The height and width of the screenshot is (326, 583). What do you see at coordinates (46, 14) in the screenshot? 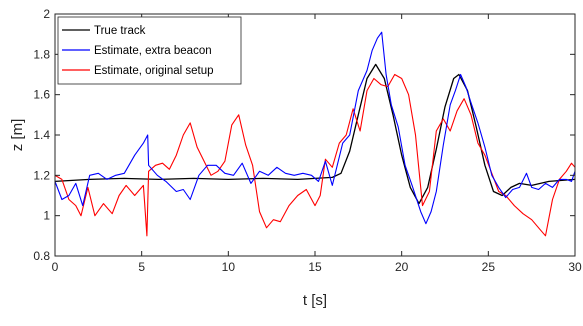
I see `y-tick-label: 2` at bounding box center [46, 14].